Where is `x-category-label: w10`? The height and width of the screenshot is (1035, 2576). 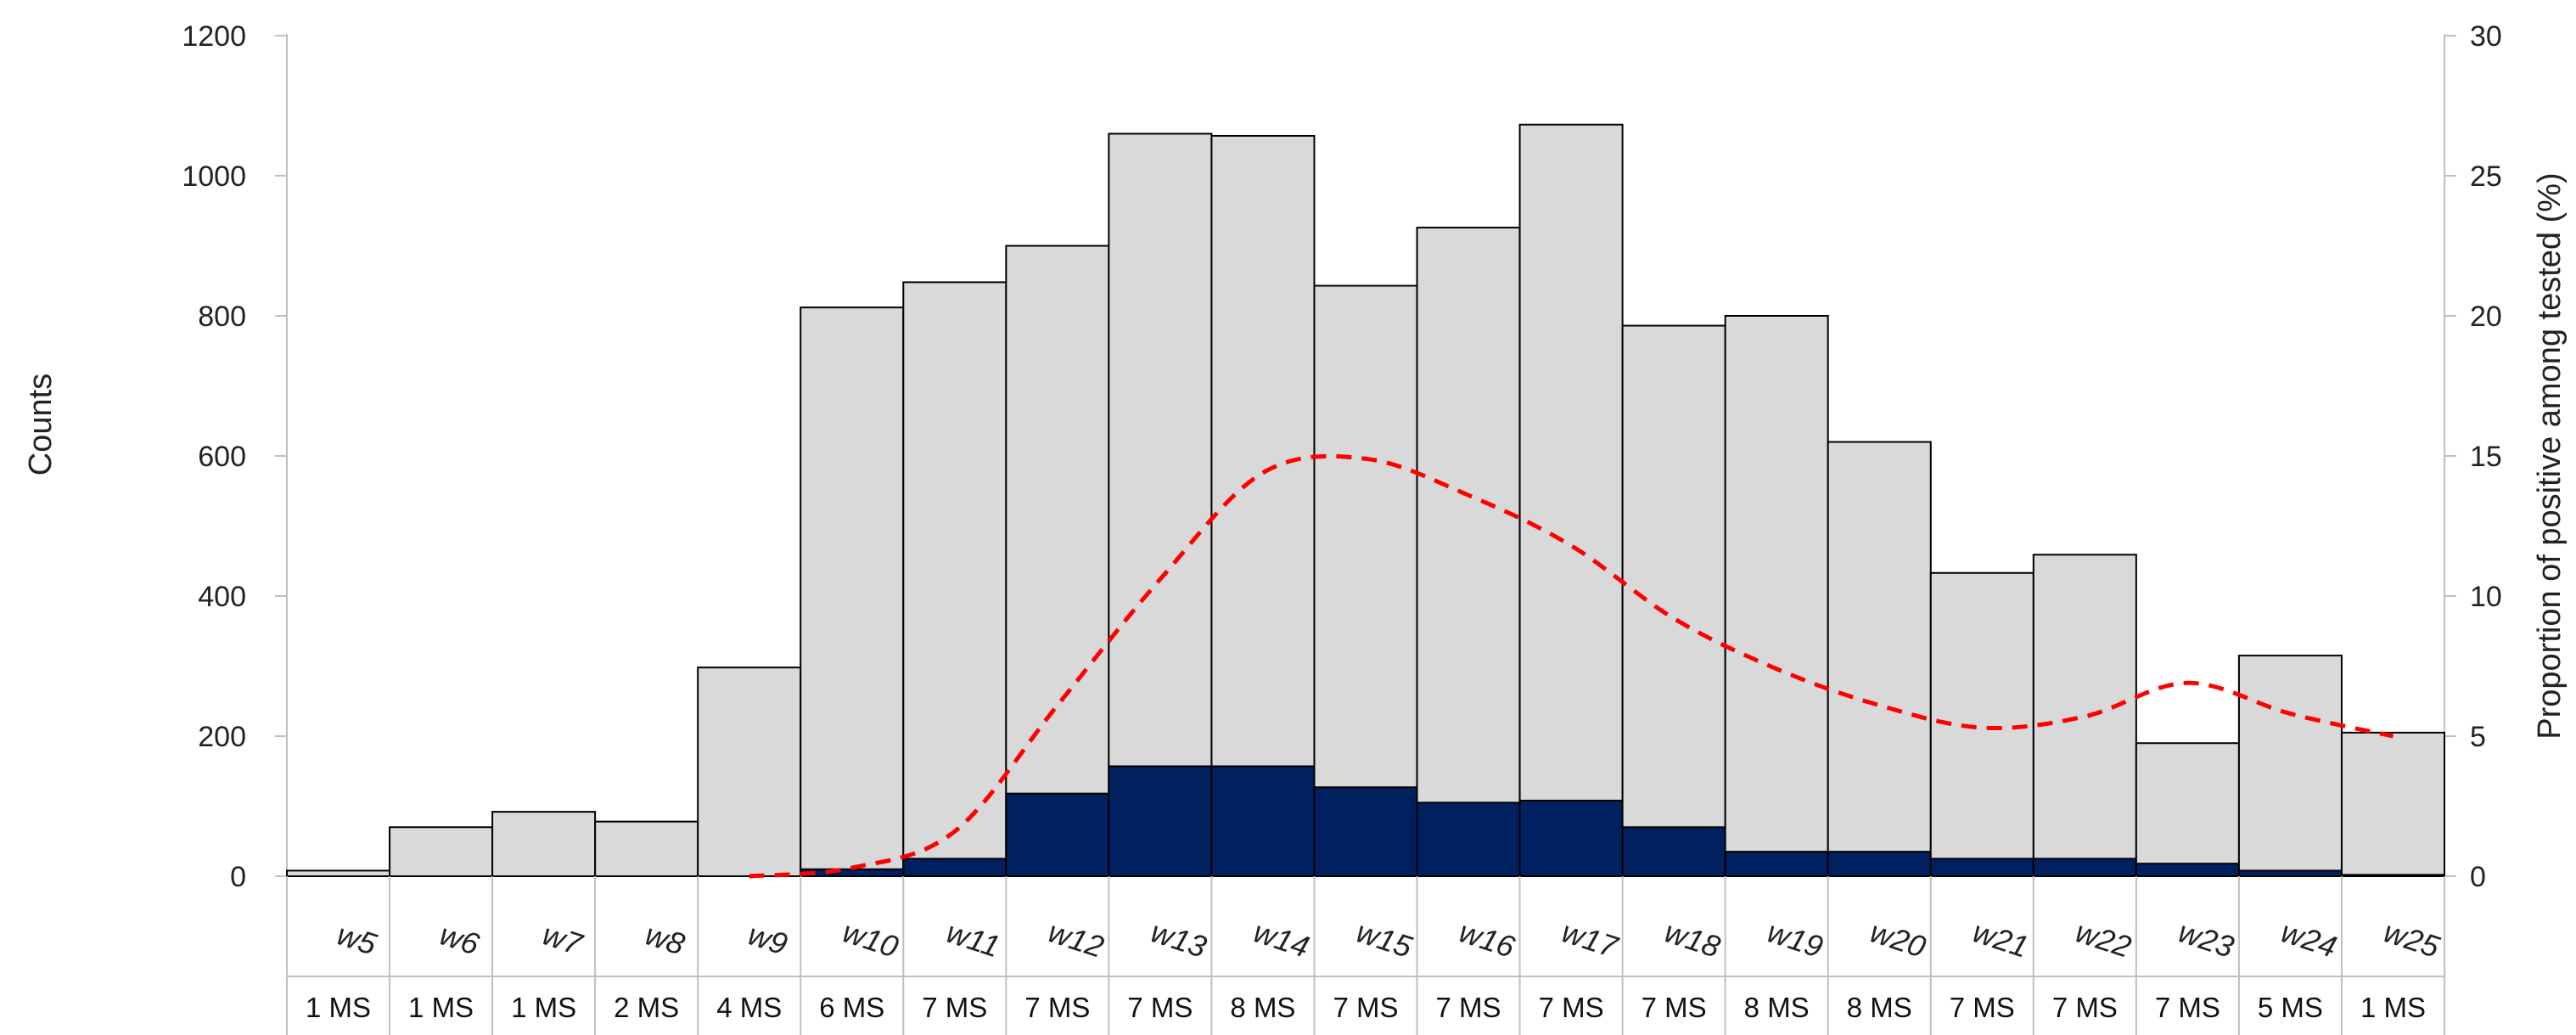
x-category-label: w10 is located at coordinates (870, 939).